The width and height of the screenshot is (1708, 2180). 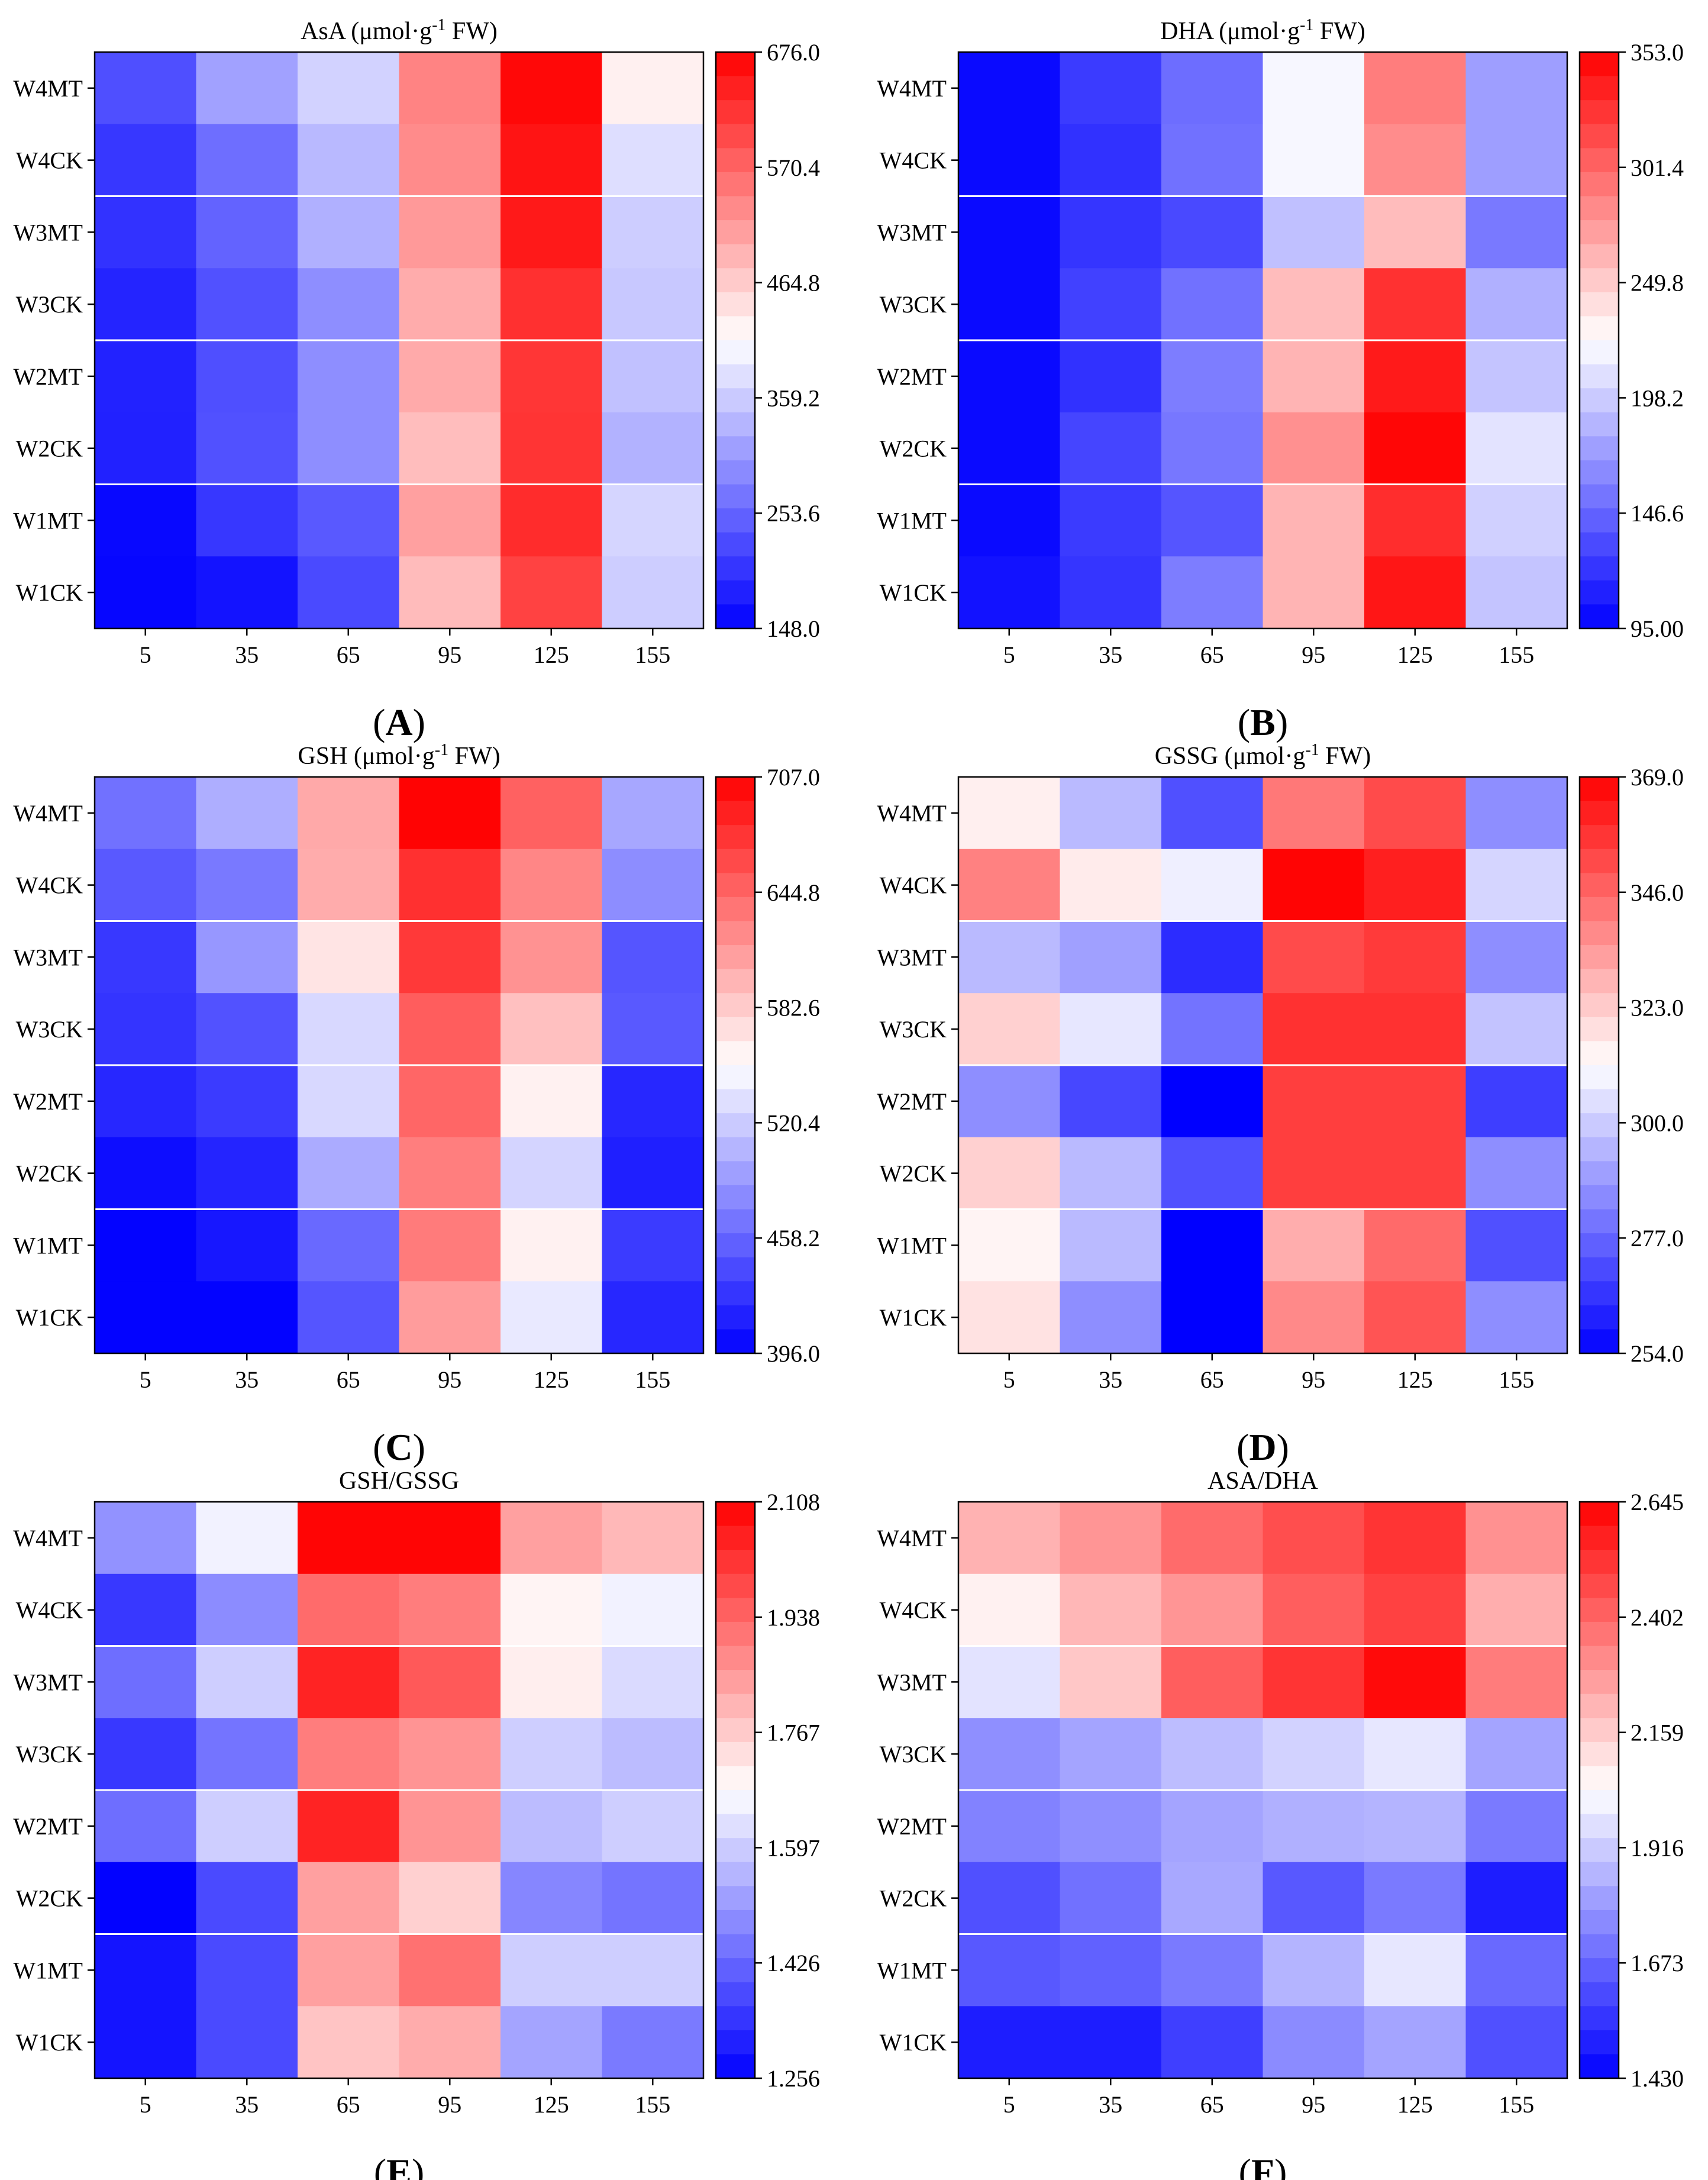 What do you see at coordinates (1657, 2078) in the screenshot?
I see `colorbar-tick-label: 1.430` at bounding box center [1657, 2078].